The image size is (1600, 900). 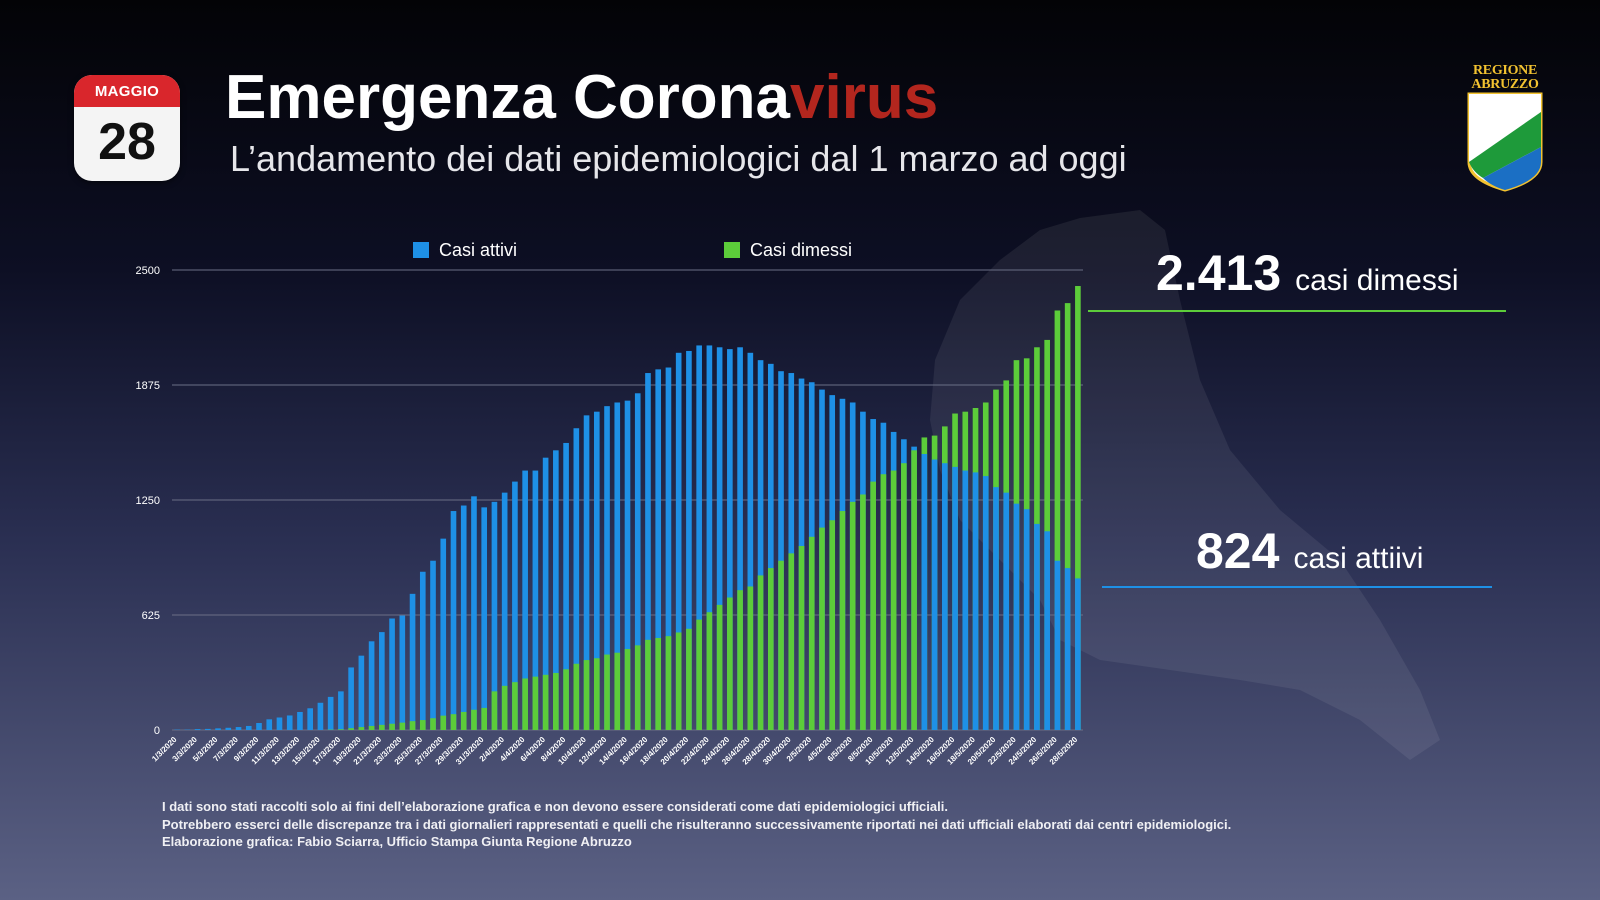 I want to click on calendar-icon: MAGGIO 28, so click(x=127, y=128).